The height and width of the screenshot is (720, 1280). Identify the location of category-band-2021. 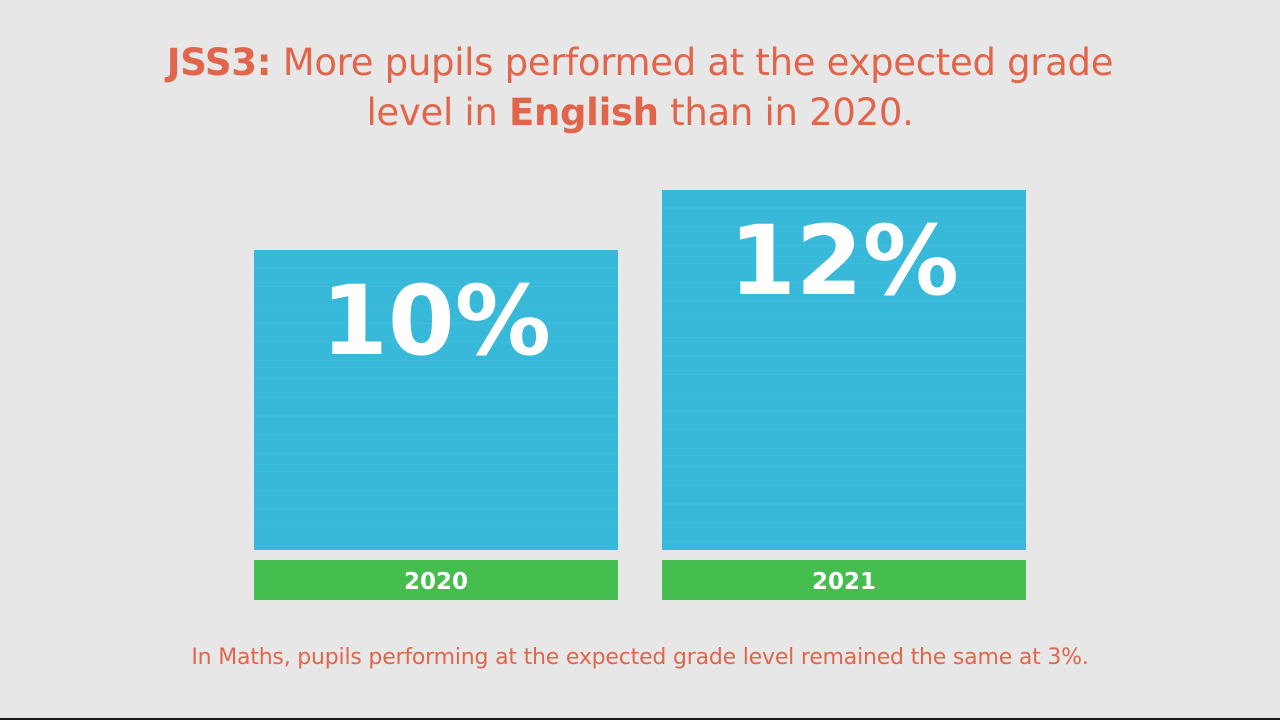
(844, 580).